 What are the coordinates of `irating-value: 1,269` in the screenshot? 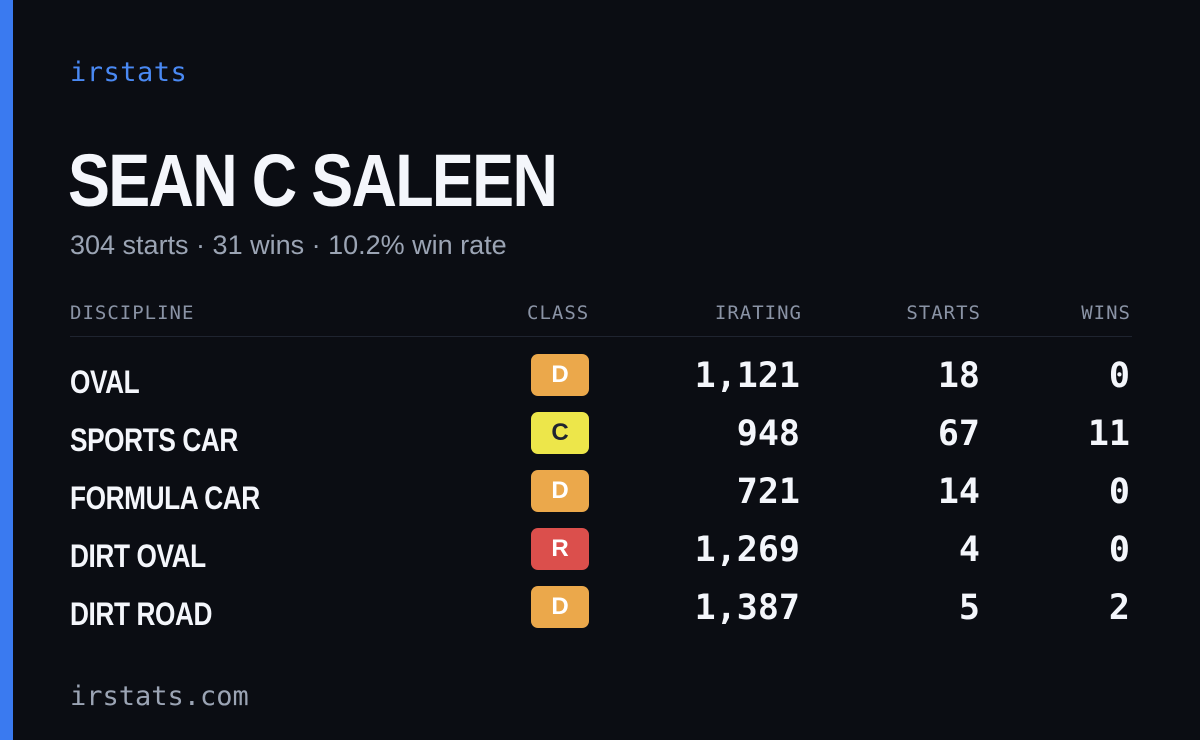 It's located at (747, 550).